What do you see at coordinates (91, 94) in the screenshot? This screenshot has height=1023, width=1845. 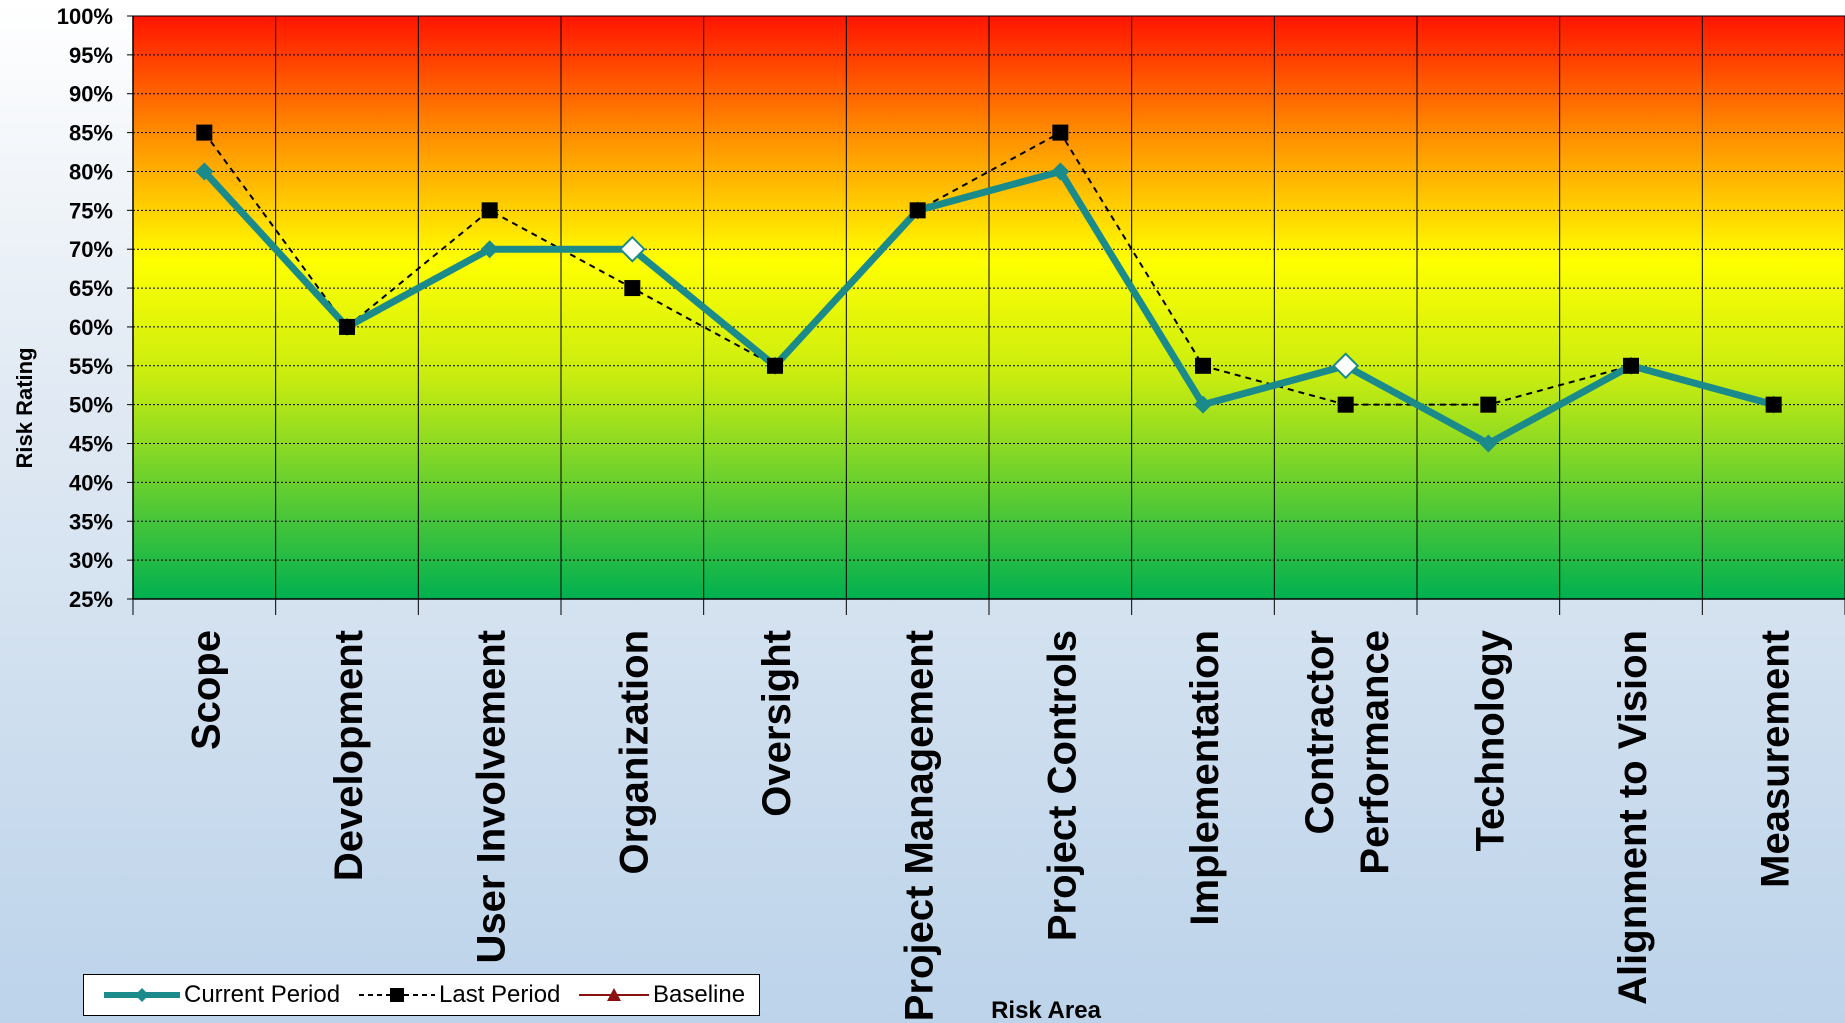 I see `y-tick-label: 90%` at bounding box center [91, 94].